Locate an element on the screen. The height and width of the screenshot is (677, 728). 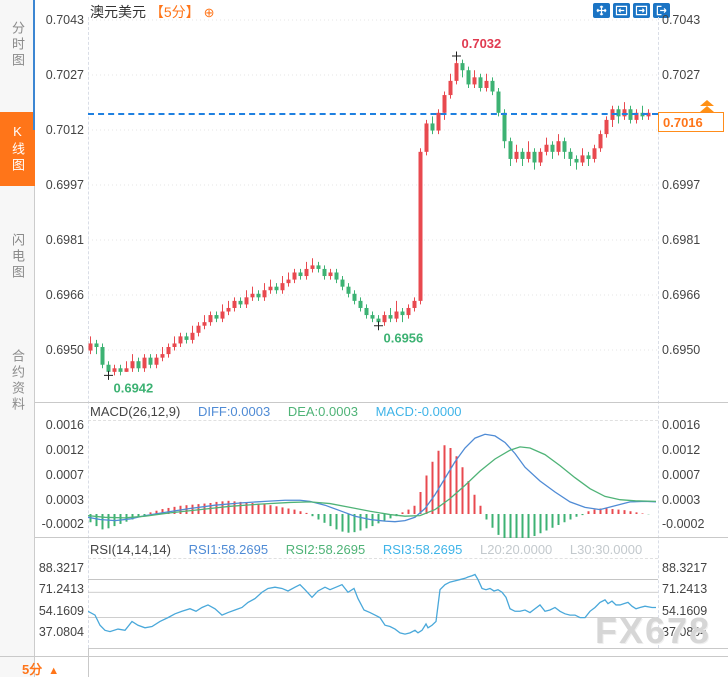
indicator-toggle-icon: ⊕ is located at coordinates (209, 12).